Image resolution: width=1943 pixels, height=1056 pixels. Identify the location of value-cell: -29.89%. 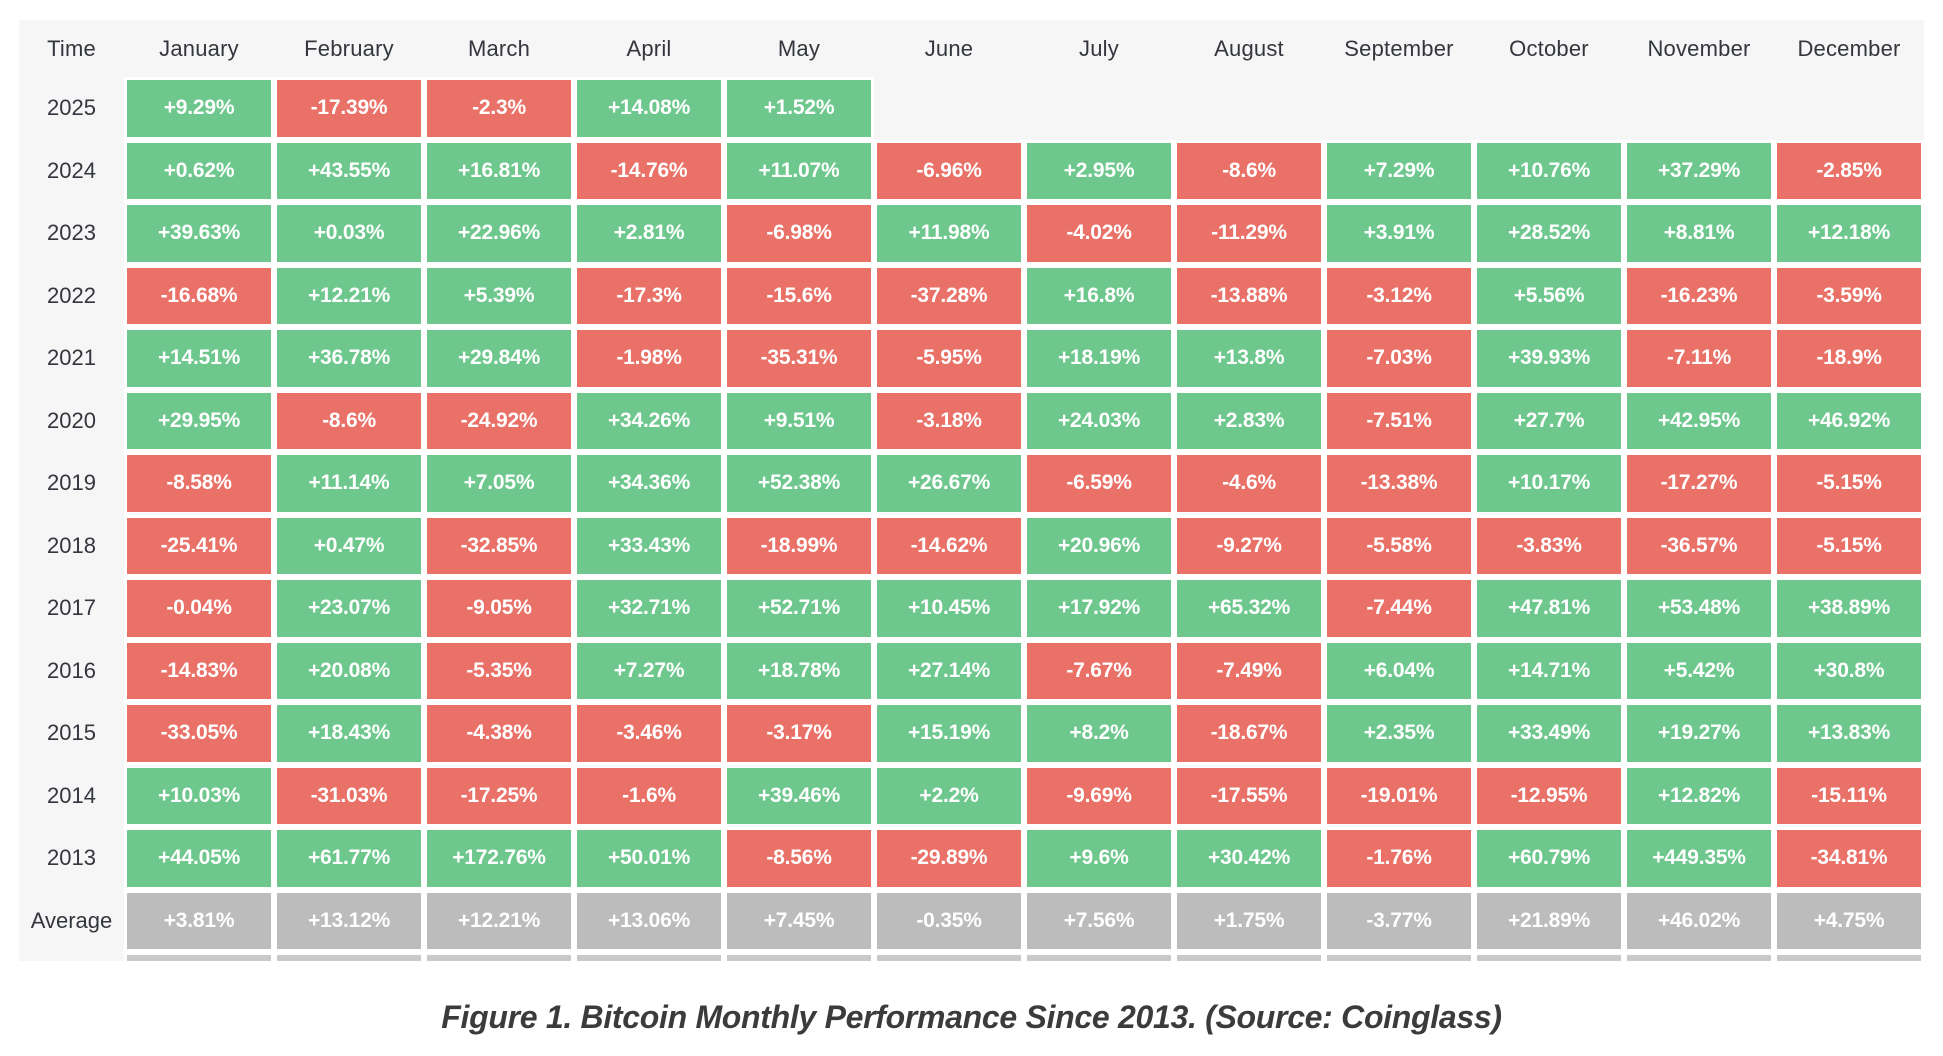
(949, 858).